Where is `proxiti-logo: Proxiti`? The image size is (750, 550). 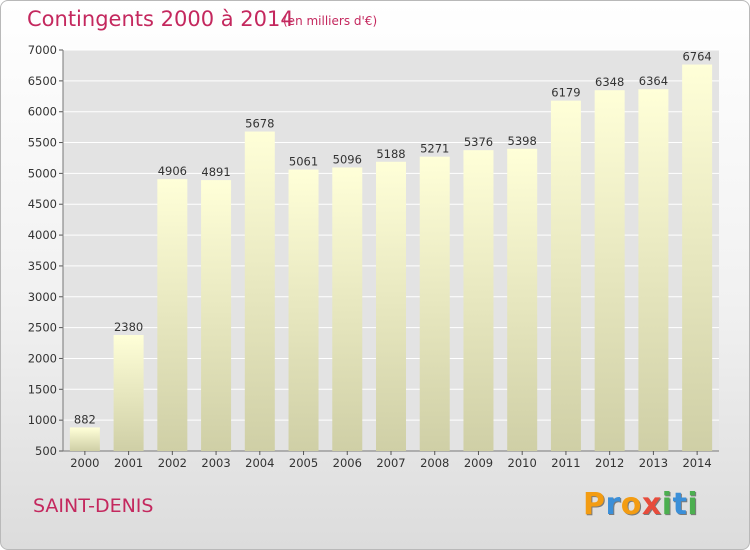
proxiti-logo: Proxiti is located at coordinates (640, 504).